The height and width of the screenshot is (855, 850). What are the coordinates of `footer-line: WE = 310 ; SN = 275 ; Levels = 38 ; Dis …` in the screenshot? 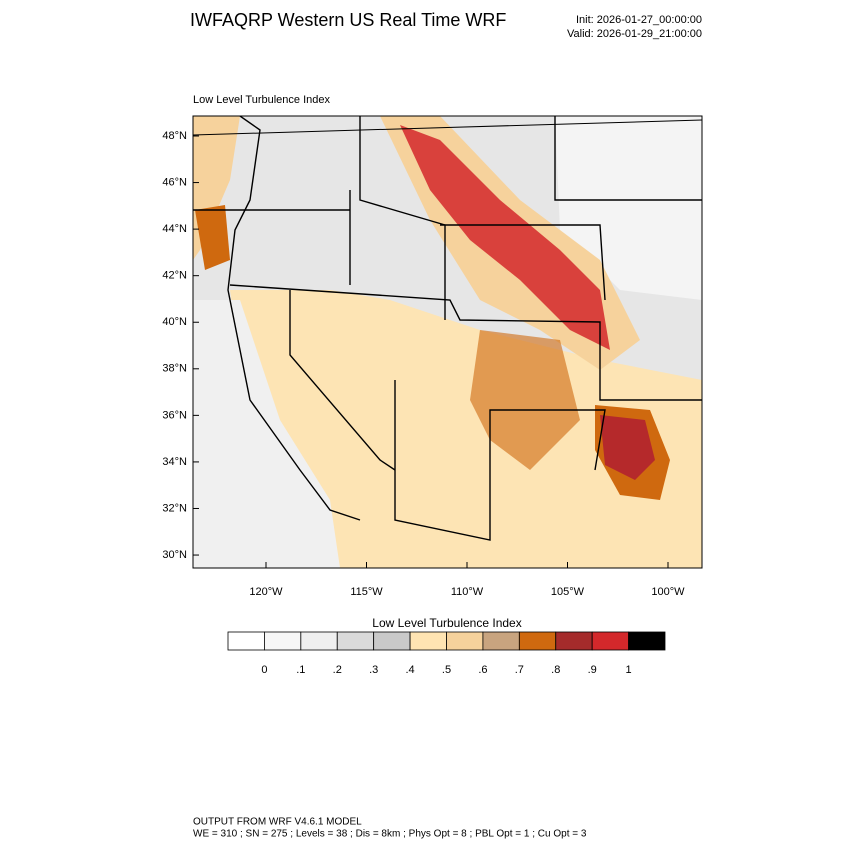 It's located at (390, 834).